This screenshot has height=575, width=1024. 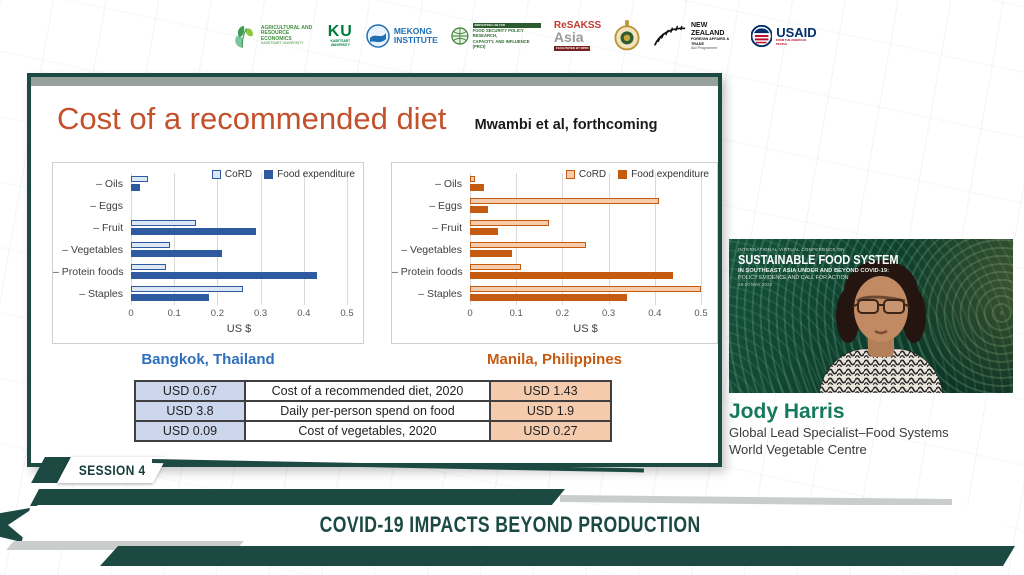 What do you see at coordinates (881, 326) in the screenshot?
I see `speaker-portrait` at bounding box center [881, 326].